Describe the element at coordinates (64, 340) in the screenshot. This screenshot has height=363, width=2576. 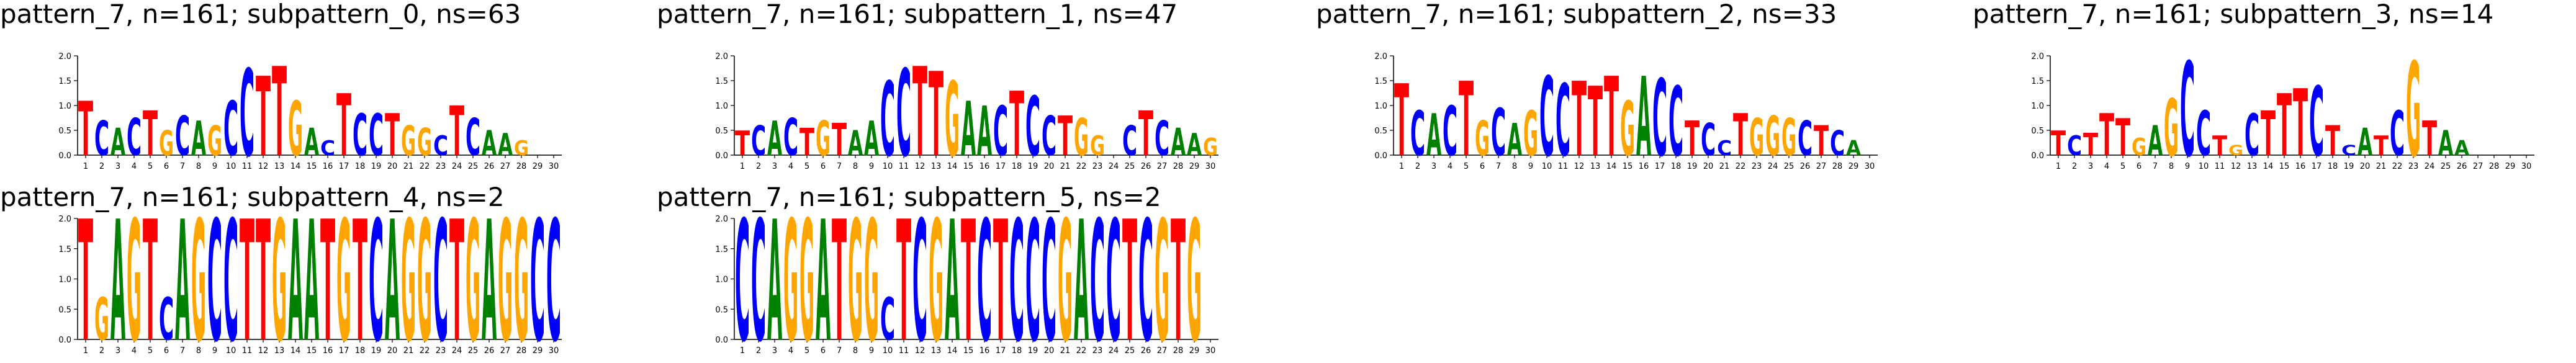
I see `y-tick-label: 0.0` at that location.